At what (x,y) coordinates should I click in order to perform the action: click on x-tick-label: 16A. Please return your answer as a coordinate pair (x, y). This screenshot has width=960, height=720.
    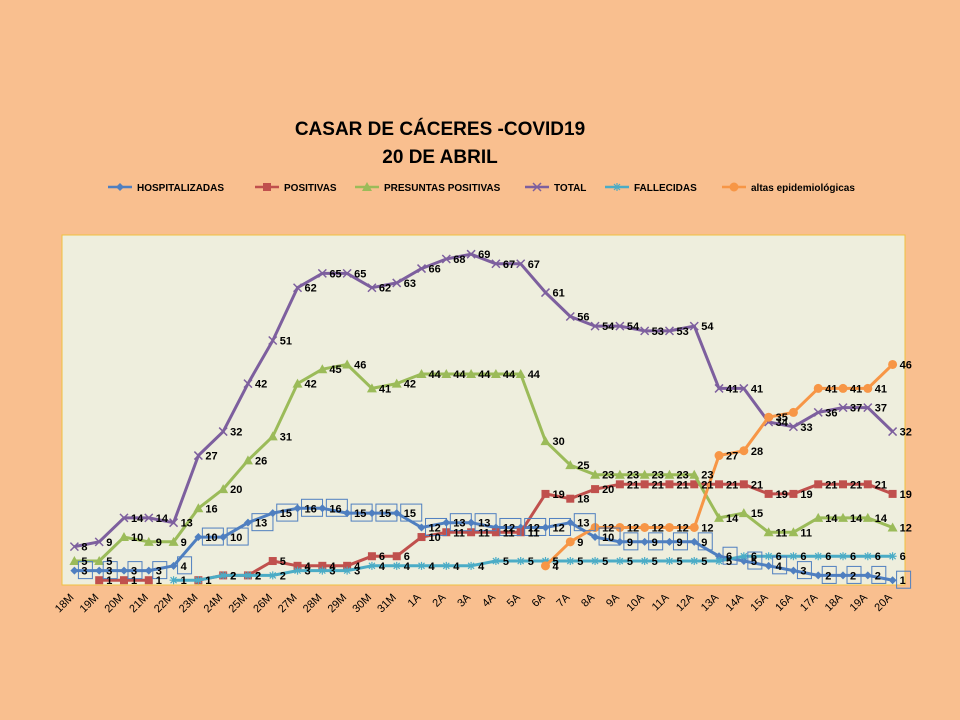
    Looking at the image, I should click on (784, 602).